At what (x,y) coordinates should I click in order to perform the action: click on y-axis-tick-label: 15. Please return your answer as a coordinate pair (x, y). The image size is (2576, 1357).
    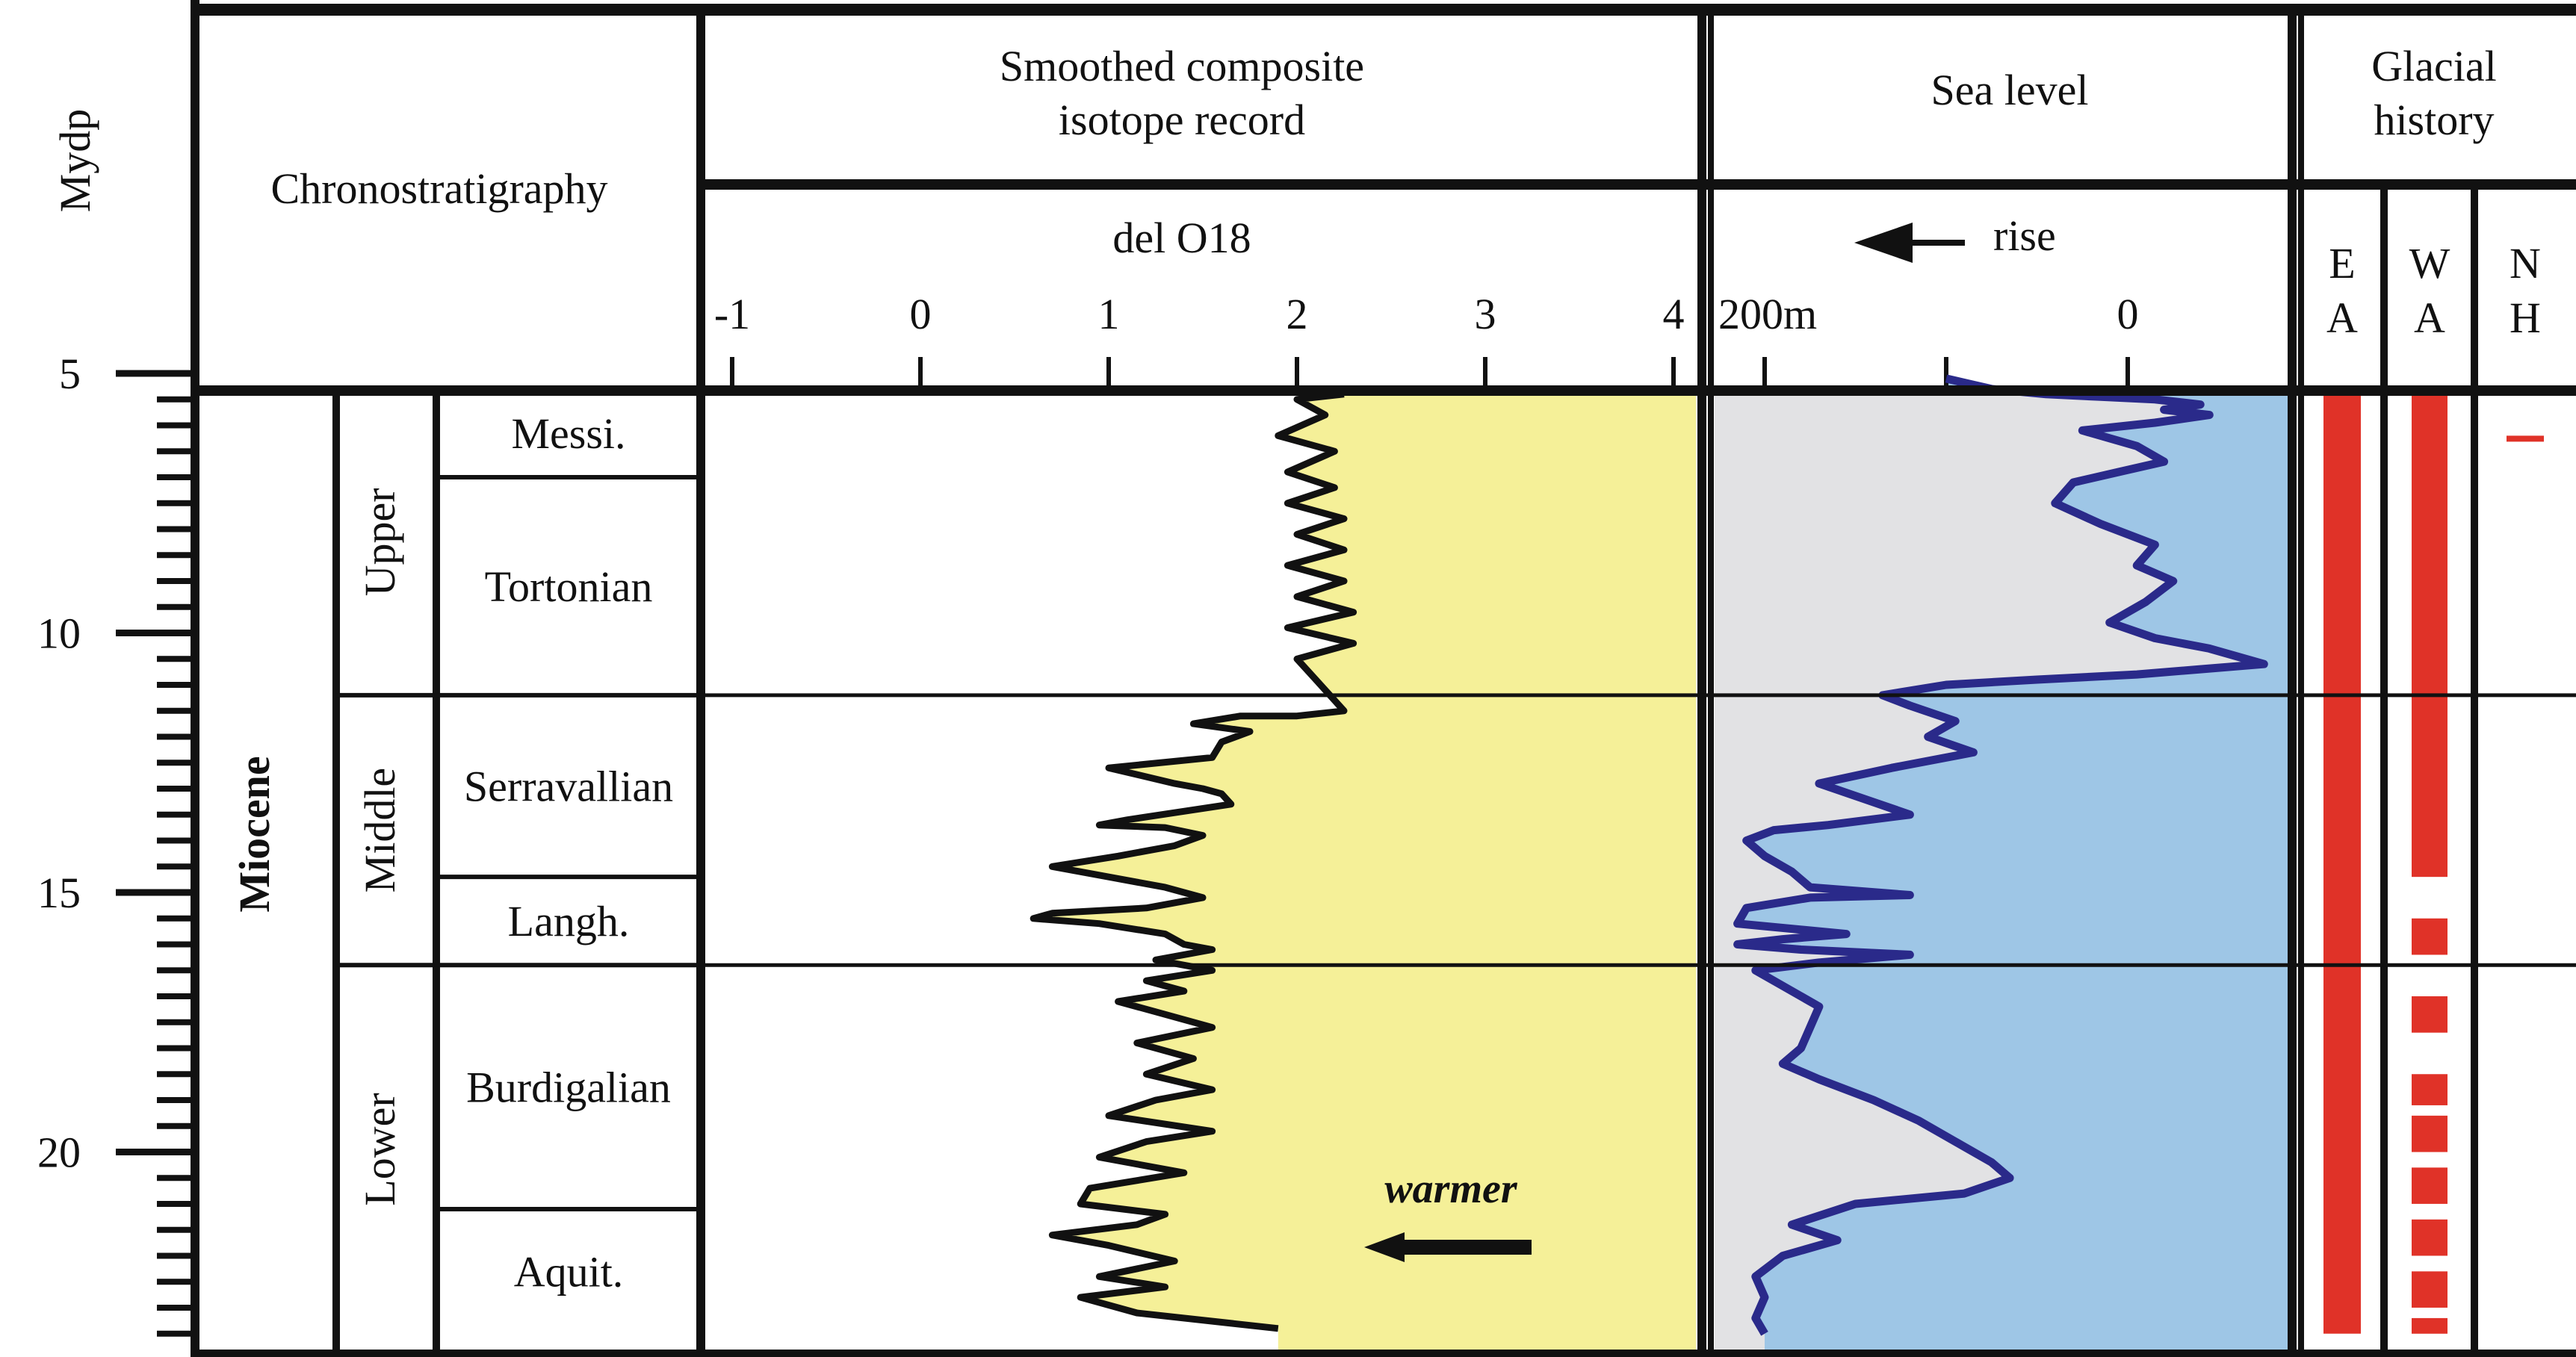
    Looking at the image, I should click on (59, 893).